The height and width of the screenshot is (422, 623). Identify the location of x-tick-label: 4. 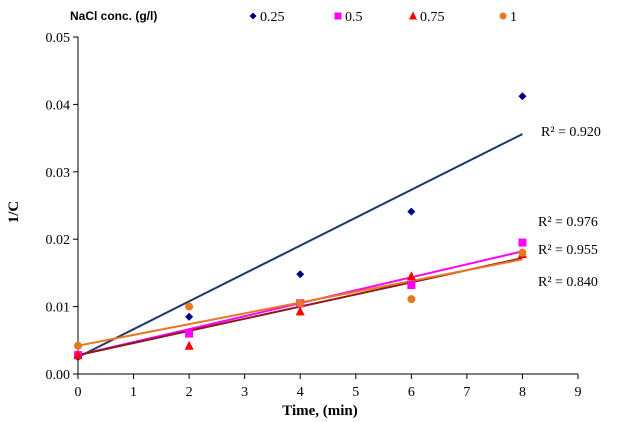
(300, 392).